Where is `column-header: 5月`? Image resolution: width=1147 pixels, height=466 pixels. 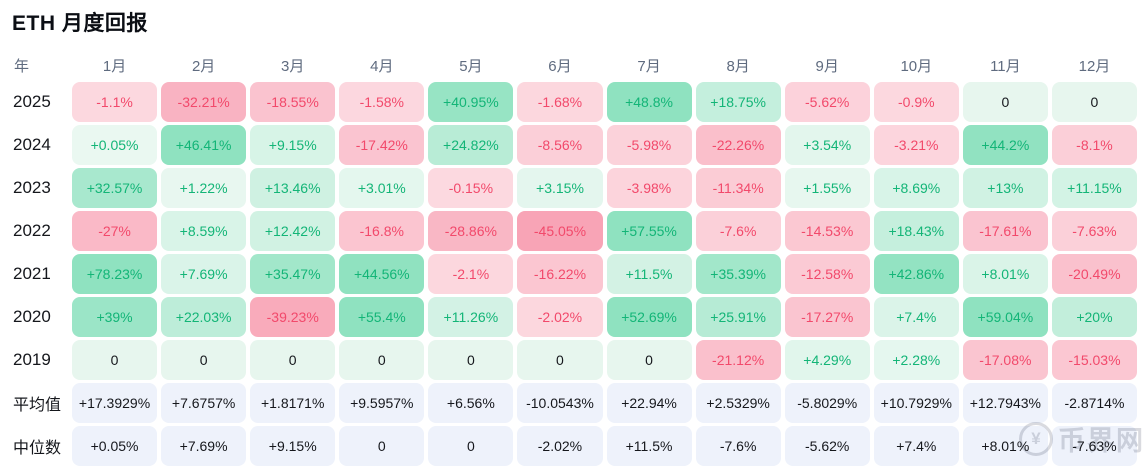
column-header: 5月 is located at coordinates (471, 66).